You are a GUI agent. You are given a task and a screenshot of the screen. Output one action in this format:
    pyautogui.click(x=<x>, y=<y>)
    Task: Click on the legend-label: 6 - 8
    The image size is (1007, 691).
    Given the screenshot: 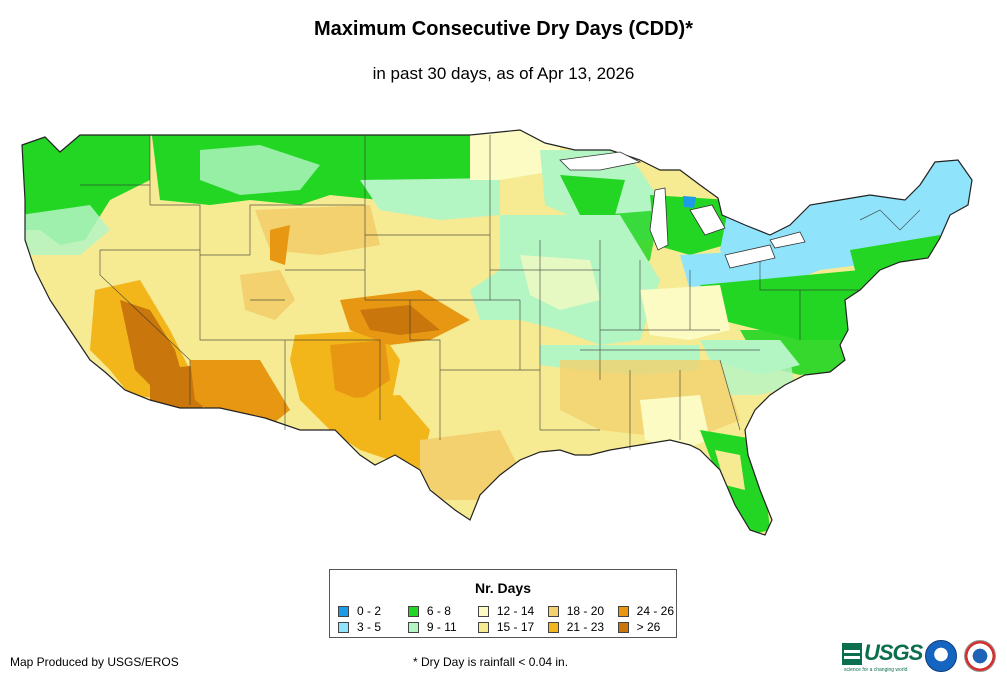 What is the action you would take?
    pyautogui.click(x=438, y=611)
    